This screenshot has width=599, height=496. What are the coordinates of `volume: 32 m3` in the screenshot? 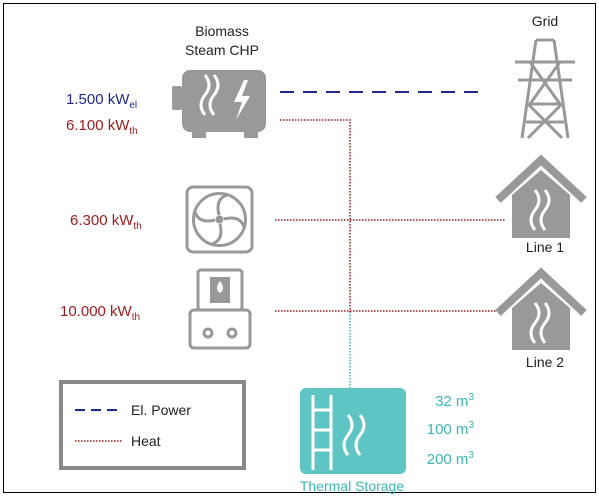 It's located at (454, 401).